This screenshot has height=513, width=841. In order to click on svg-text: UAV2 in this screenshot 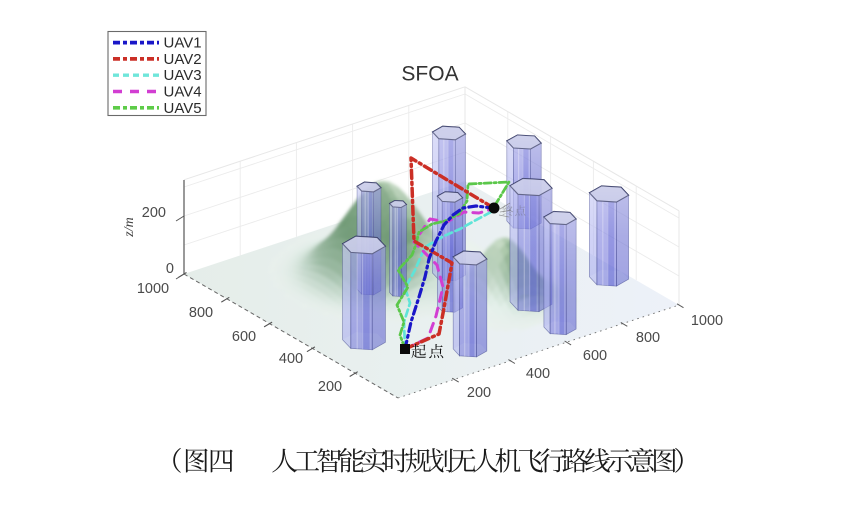, I will do `click(183, 59)`.